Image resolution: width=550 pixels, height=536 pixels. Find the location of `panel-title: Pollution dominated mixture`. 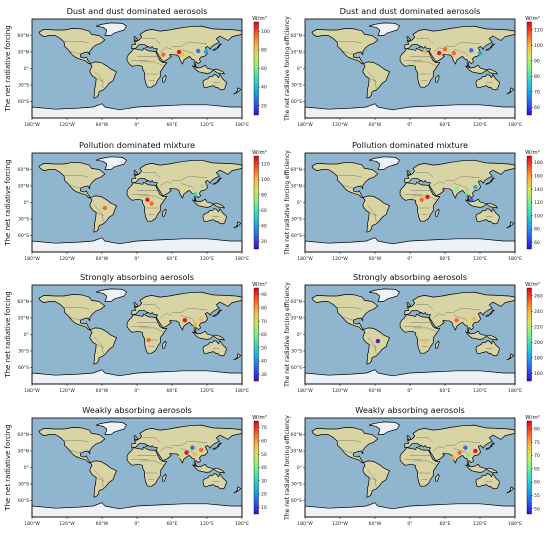

panel-title: Pollution dominated mixture is located at coordinates (137, 145).